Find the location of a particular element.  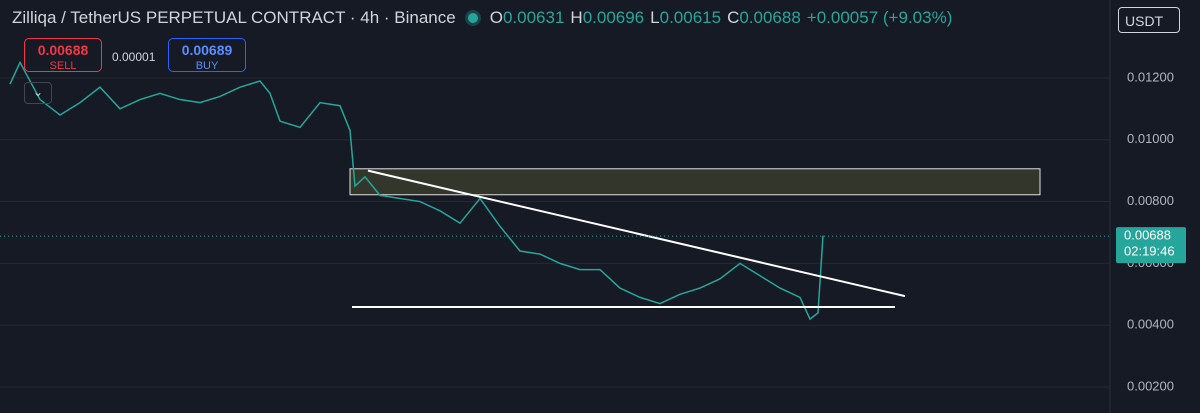

ohlc-key: C is located at coordinates (733, 17).